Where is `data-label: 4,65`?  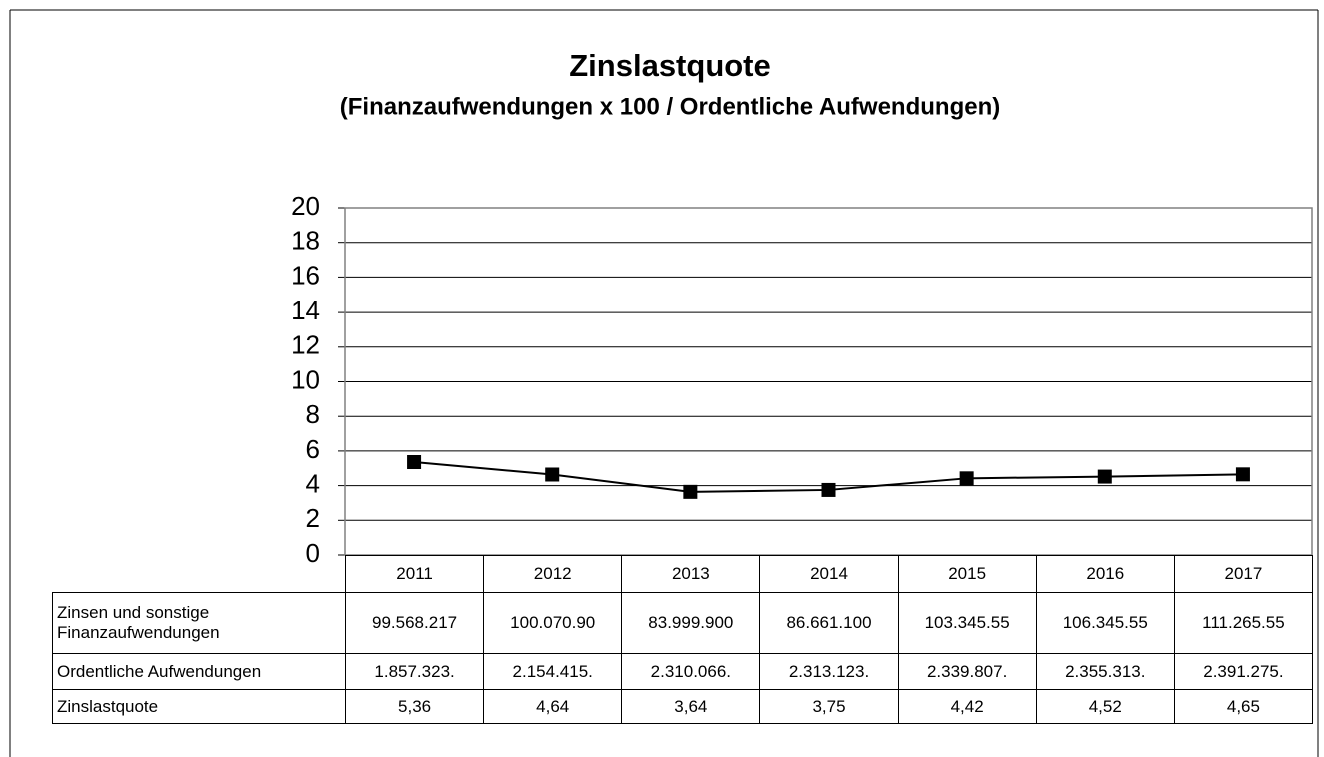
data-label: 4,65 is located at coordinates (1243, 706).